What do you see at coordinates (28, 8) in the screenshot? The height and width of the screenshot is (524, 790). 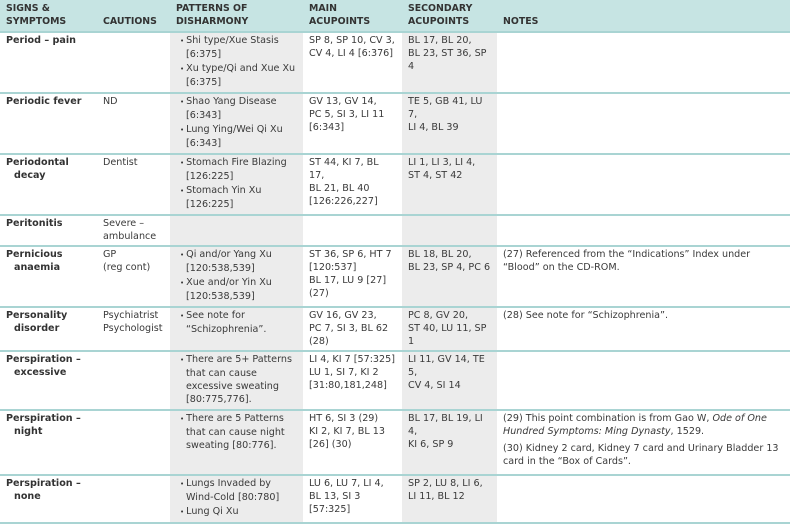 I see `header-label-line: SIGNS &` at bounding box center [28, 8].